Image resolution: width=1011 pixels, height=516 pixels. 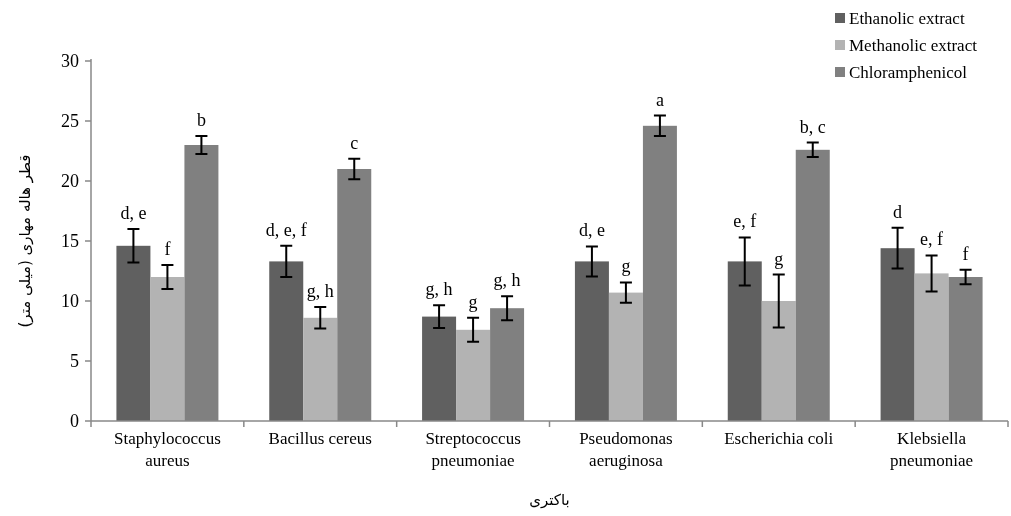 What do you see at coordinates (907, 18) in the screenshot?
I see `legend-label: Ethanolic extract` at bounding box center [907, 18].